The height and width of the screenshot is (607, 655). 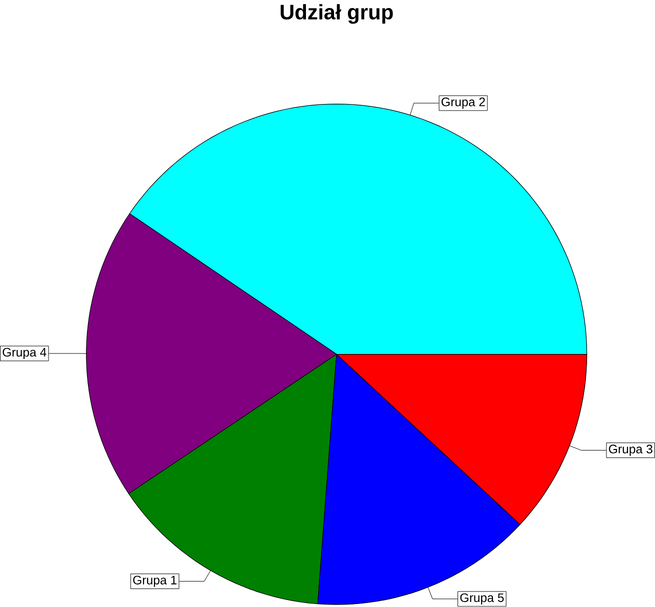 What do you see at coordinates (463, 103) in the screenshot?
I see `slice-label: Grupa 2` at bounding box center [463, 103].